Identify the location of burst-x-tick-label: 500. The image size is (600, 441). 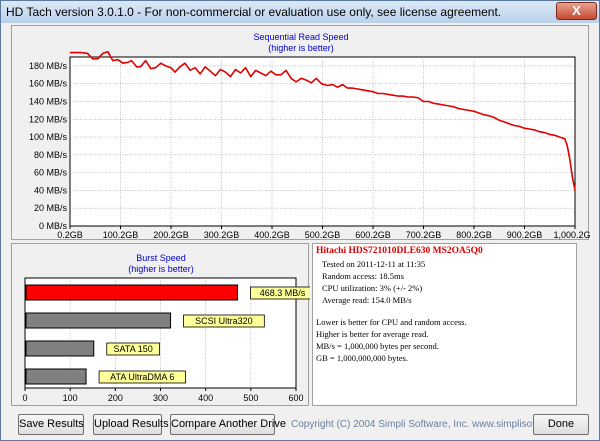
(250, 398).